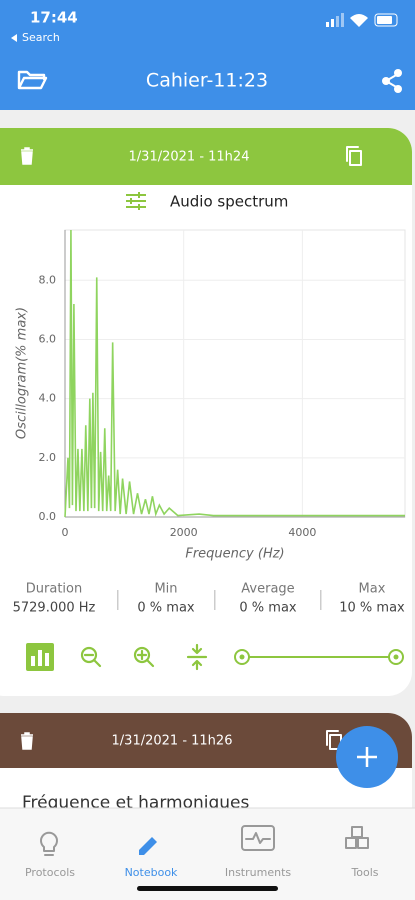 The height and width of the screenshot is (900, 415). I want to click on copy-icon, so click(354, 156).